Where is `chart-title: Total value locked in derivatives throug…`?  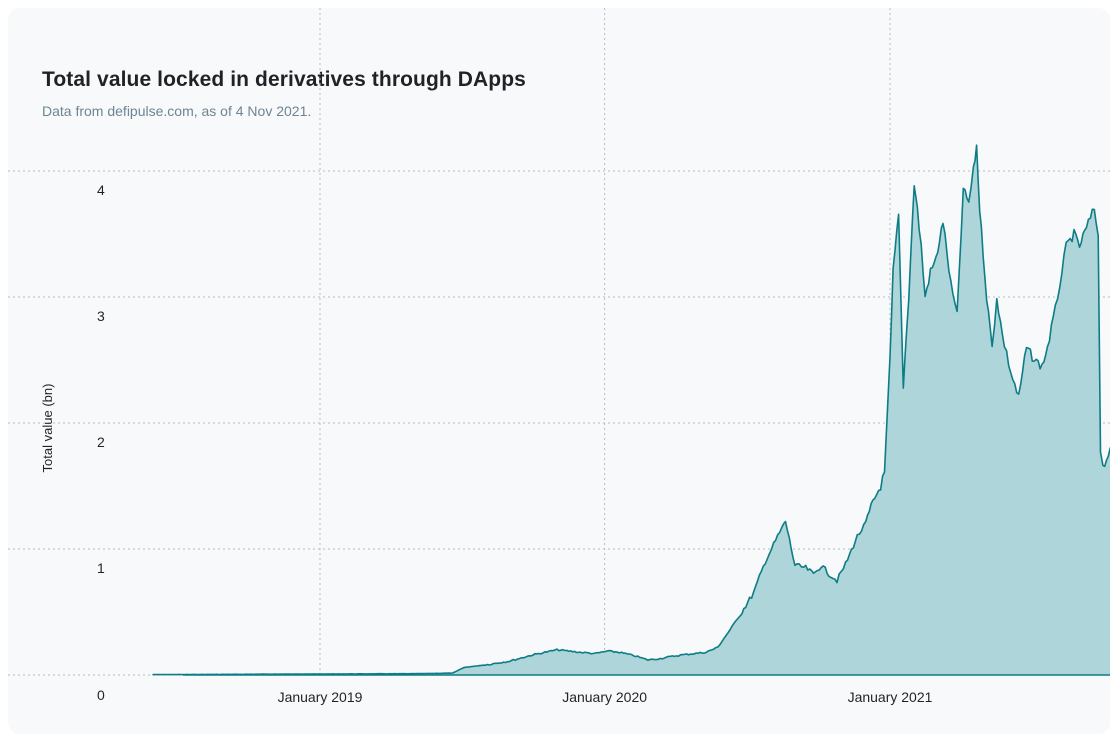 chart-title: Total value locked in derivatives throug… is located at coordinates (284, 79).